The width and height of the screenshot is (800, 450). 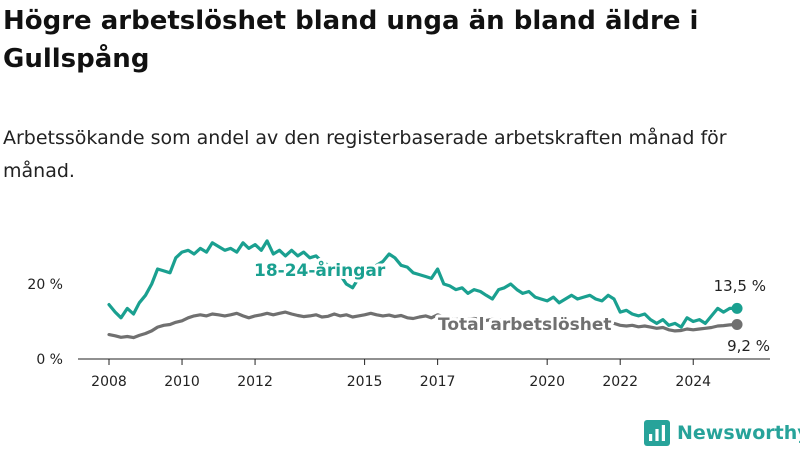 I want to click on end-label-youth: 13,5 %, so click(x=740, y=286).